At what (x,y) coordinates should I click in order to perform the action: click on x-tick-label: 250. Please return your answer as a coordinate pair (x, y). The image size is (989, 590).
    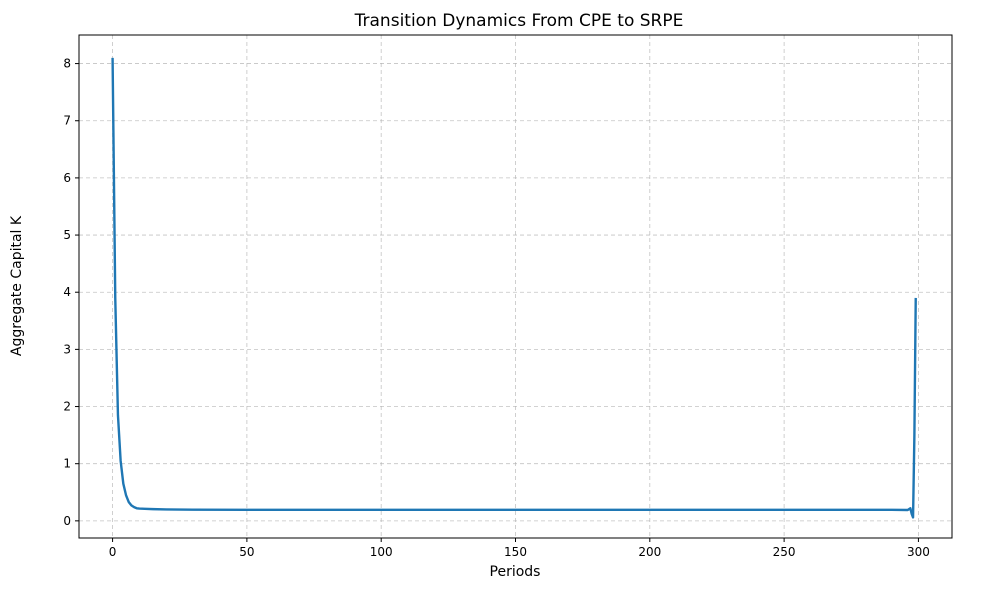
    Looking at the image, I should click on (784, 552).